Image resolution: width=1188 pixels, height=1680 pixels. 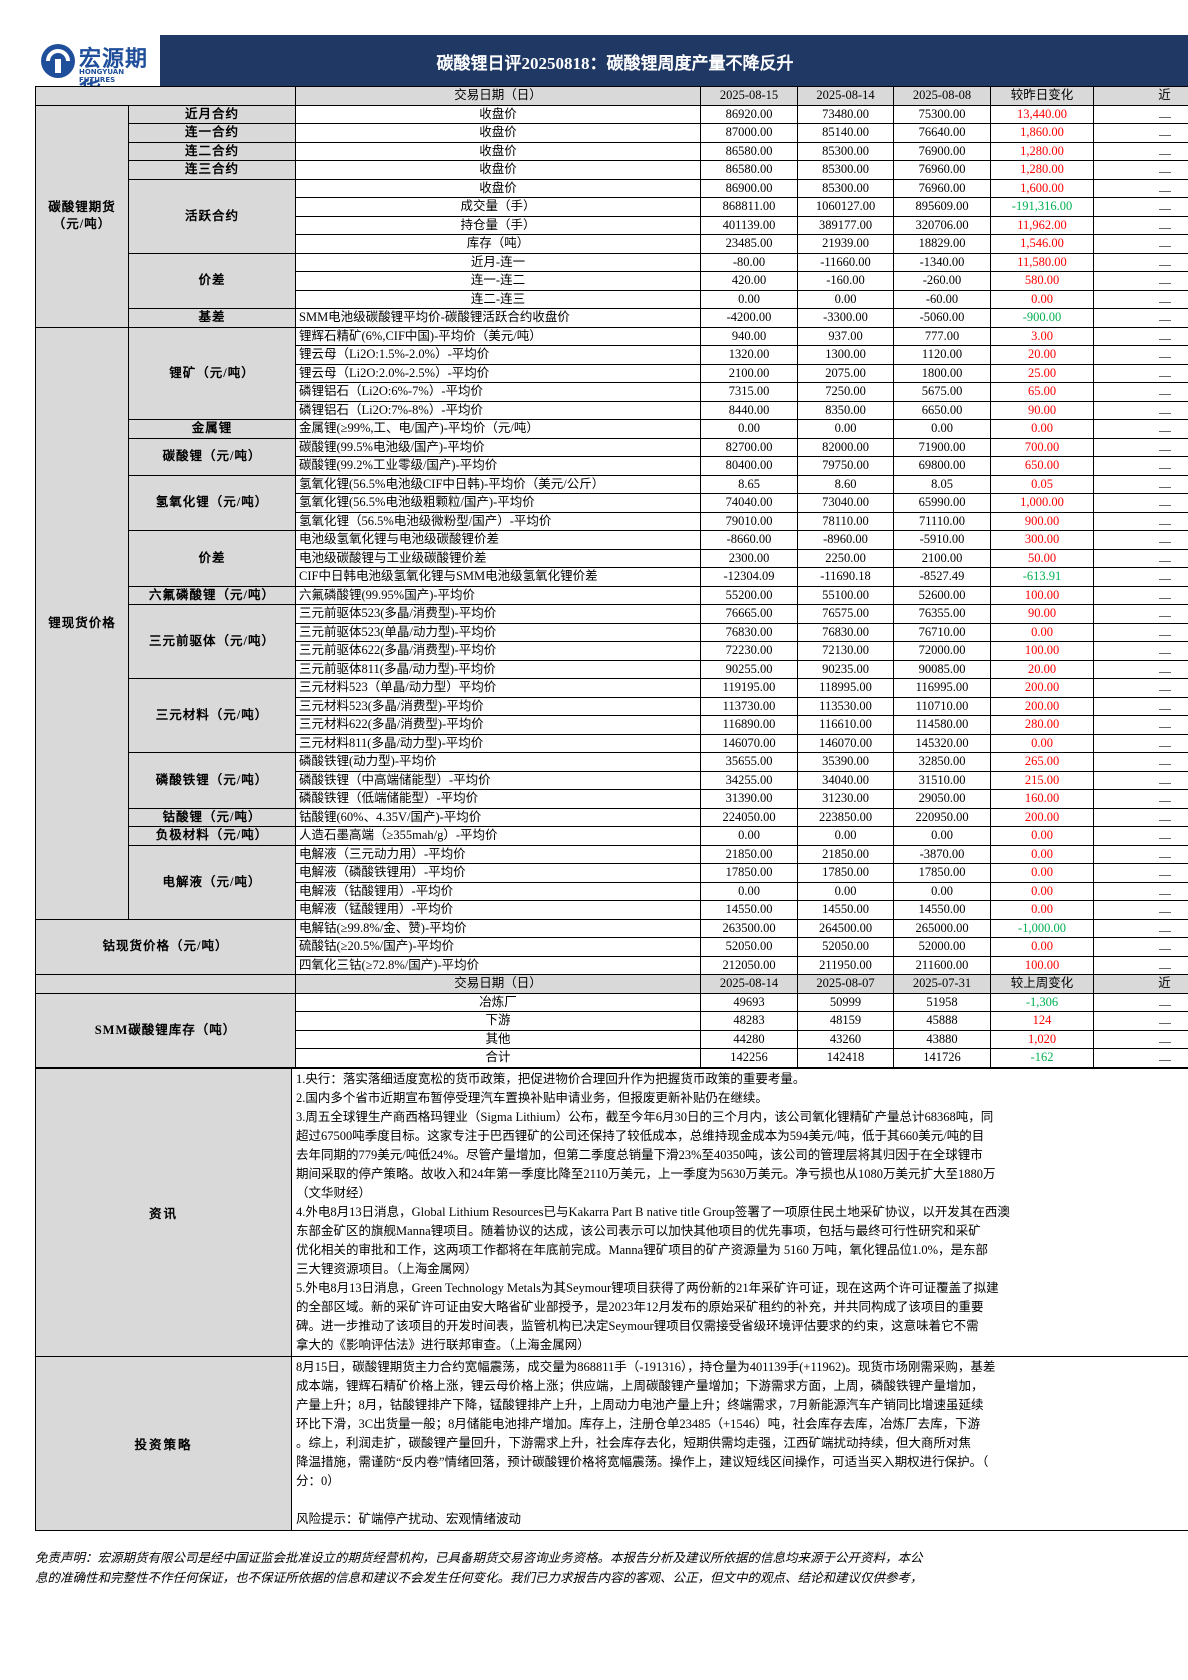 I want to click on text-line: 2.国内多个省市近期宣布暂停受理汽车置换补贴申请业务，但报废更新补贴仍在继续。, so click(x=532, y=1098).